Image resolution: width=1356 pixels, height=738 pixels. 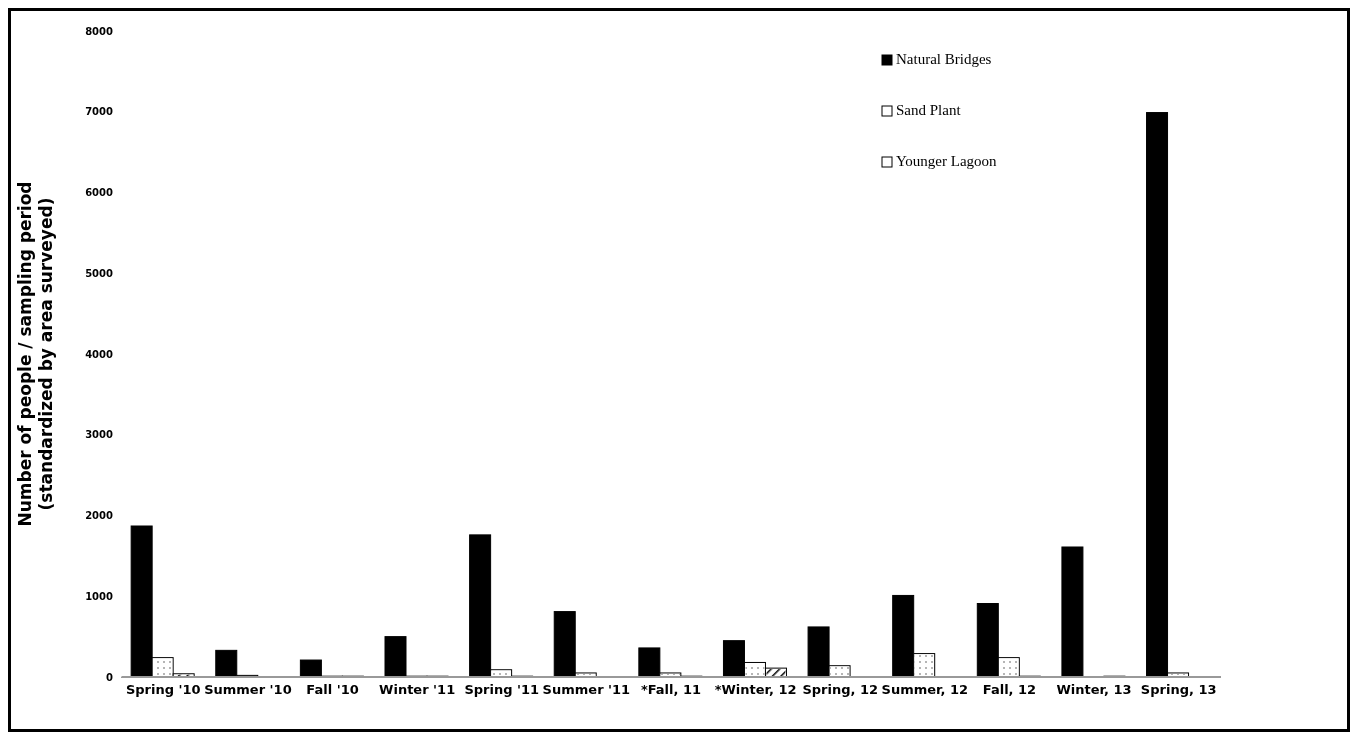 I want to click on x-tick-label: Winter, 13, so click(x=1094, y=690).